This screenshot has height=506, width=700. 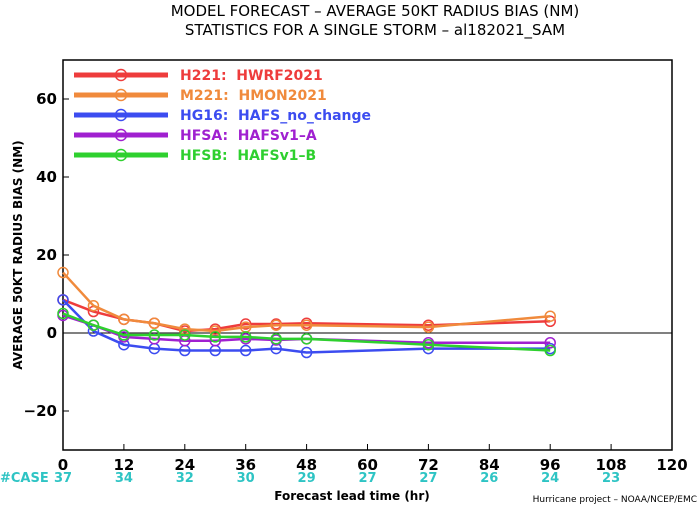 I want to click on x-tick-label: 72, so click(x=428, y=465).